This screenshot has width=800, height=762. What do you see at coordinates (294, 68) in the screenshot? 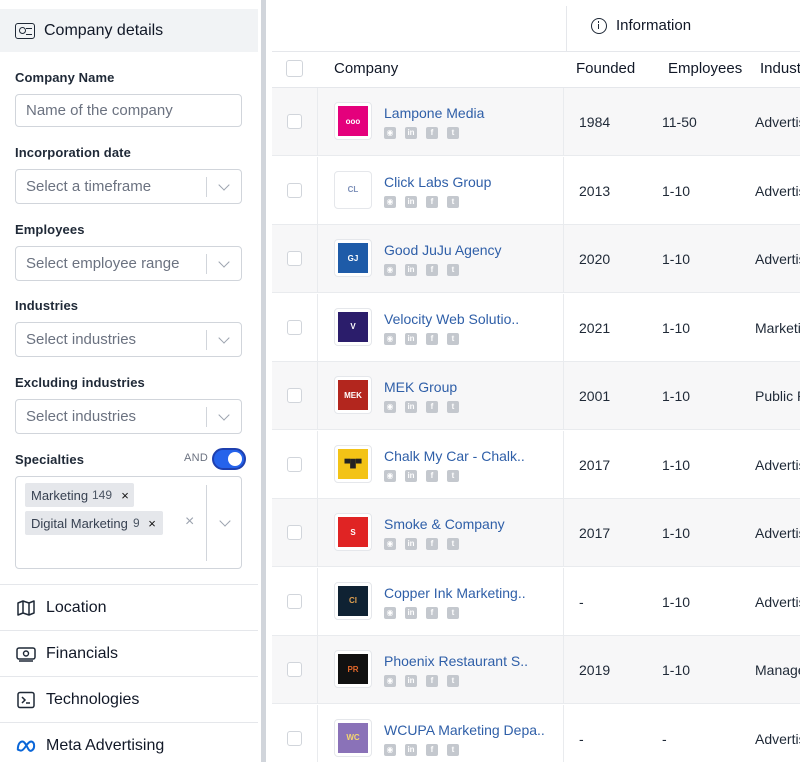
I see `select-all-checkbox` at bounding box center [294, 68].